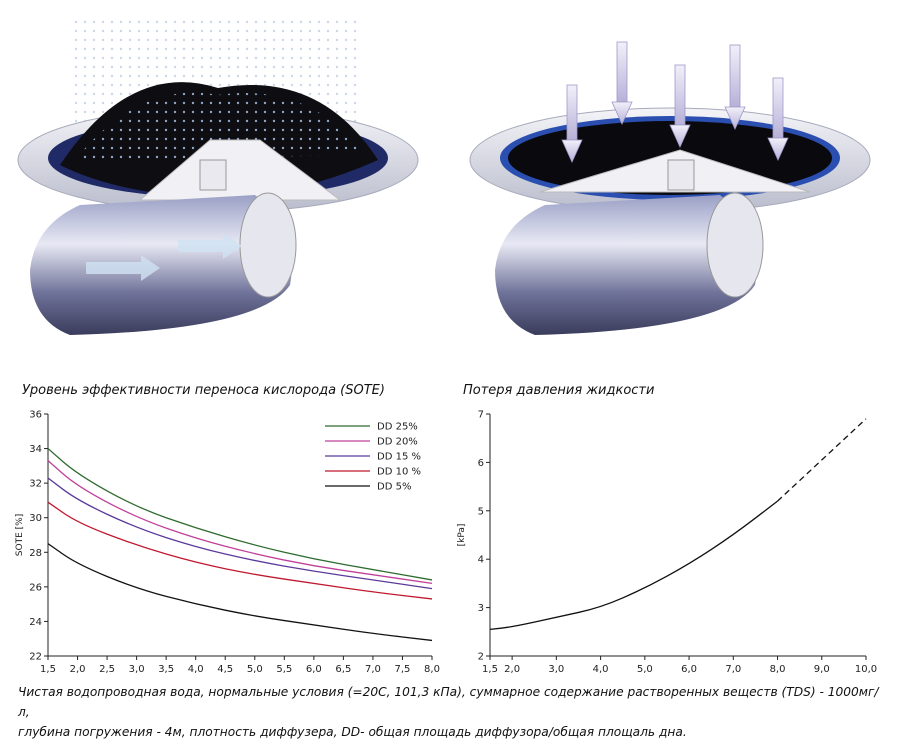 The width and height of the screenshot is (900, 742). What do you see at coordinates (35, 415) in the screenshot?
I see `y-tick-label: 36` at bounding box center [35, 415].